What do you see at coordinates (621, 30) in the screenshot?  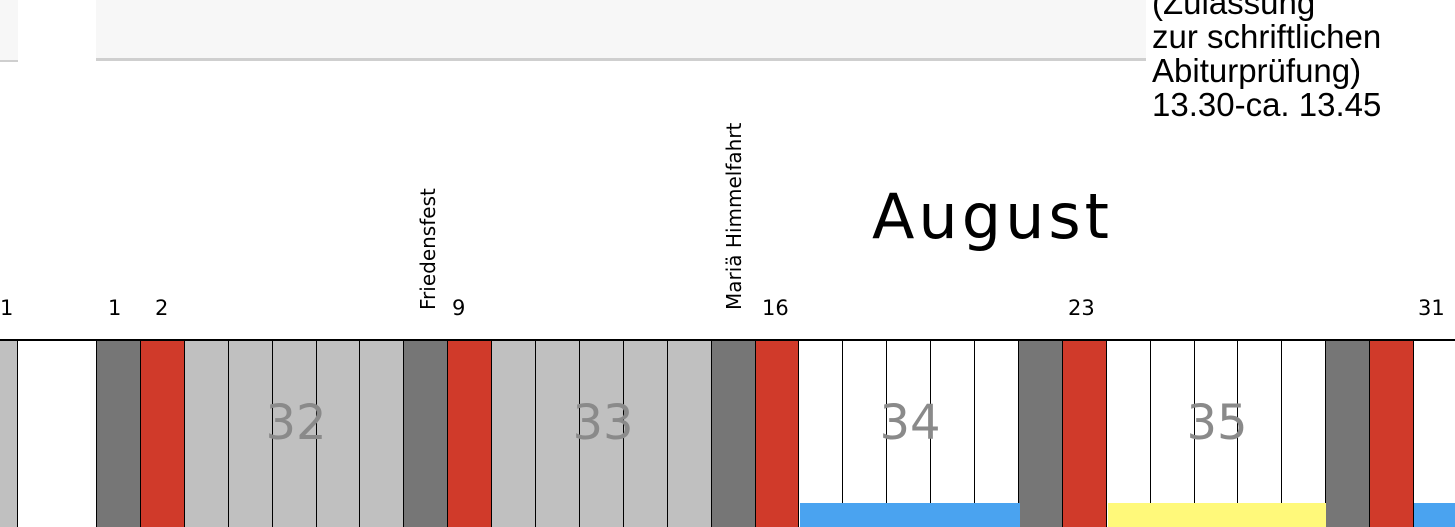 I see `month-header-box` at bounding box center [621, 30].